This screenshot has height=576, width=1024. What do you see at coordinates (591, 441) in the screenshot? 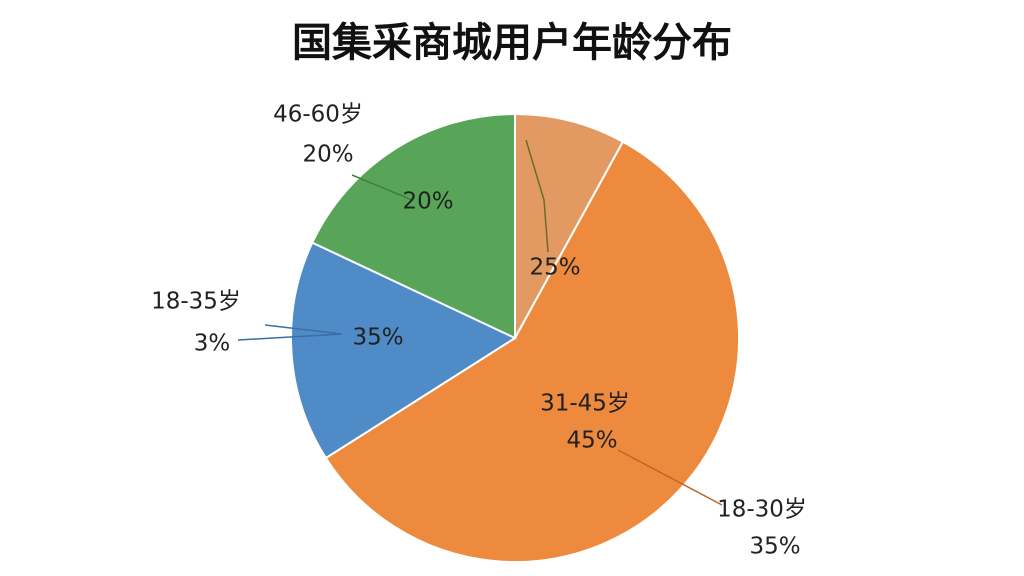
I see `annotation: 45%` at bounding box center [591, 441].